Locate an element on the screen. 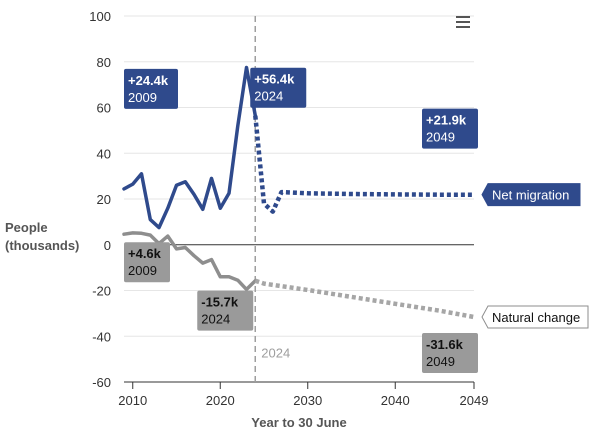 Image resolution: width=615 pixels, height=439 pixels. x-axis-ticks: 2010 2020 2030 2040 2049 is located at coordinates (303, 394).